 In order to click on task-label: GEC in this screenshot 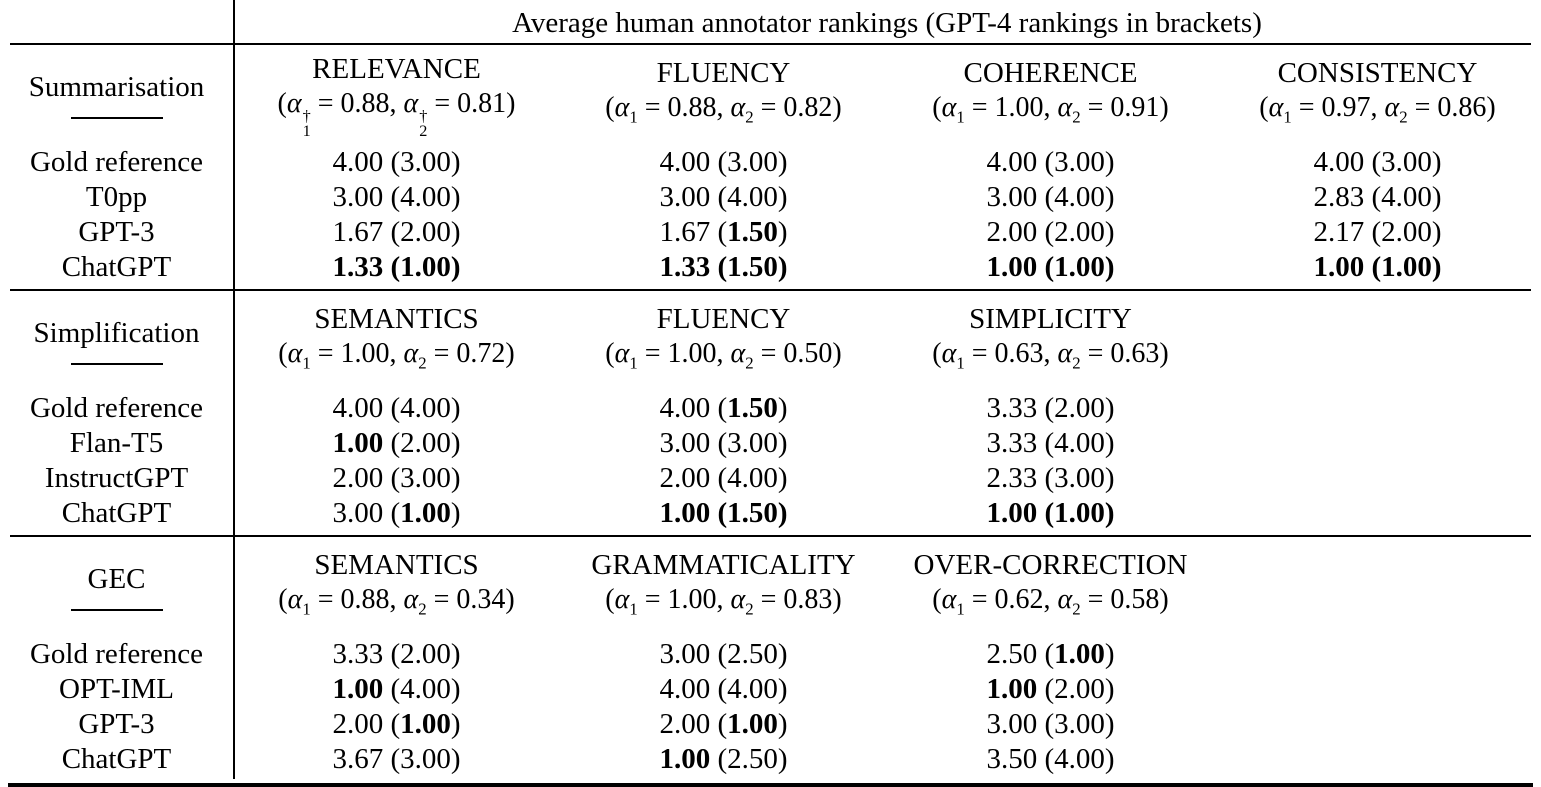, I will do `click(116, 579)`.